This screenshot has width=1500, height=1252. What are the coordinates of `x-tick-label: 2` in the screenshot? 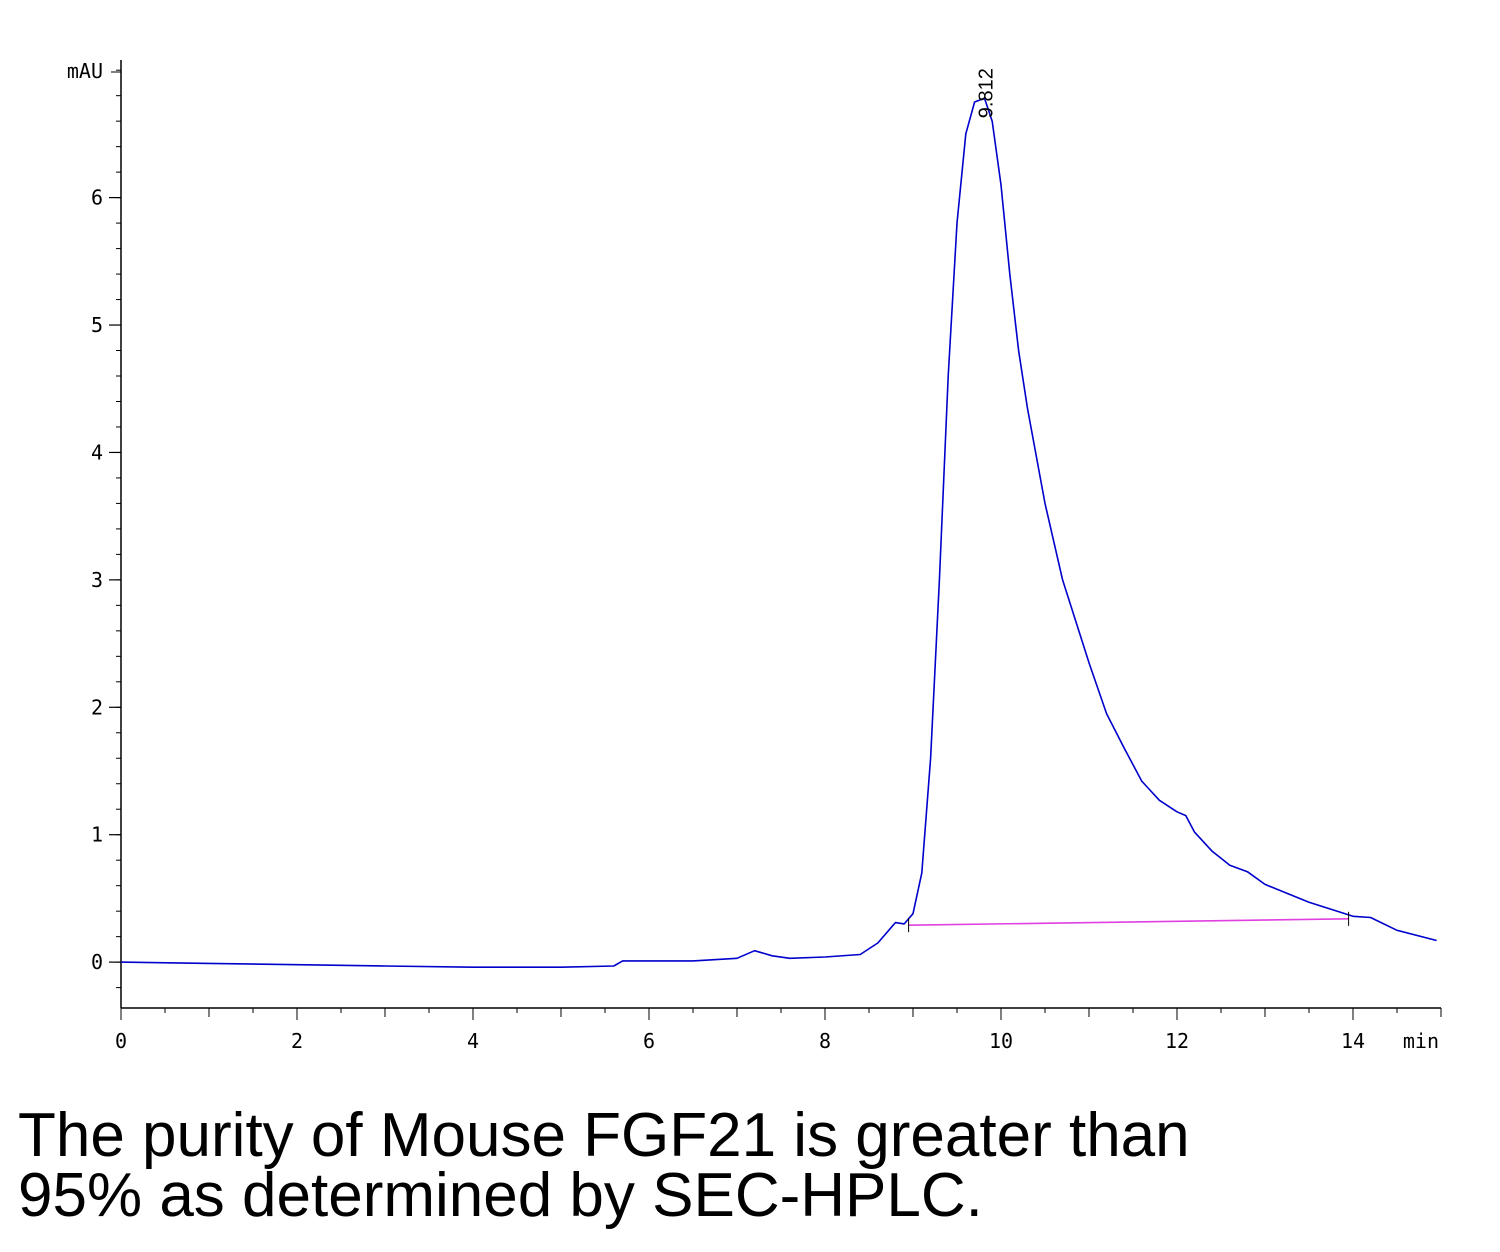 It's located at (297, 1041).